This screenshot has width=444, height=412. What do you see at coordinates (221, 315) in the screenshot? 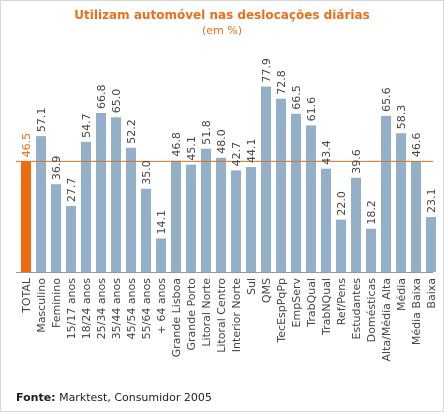
I see `category-label-13: Litoral Centro` at bounding box center [221, 315].